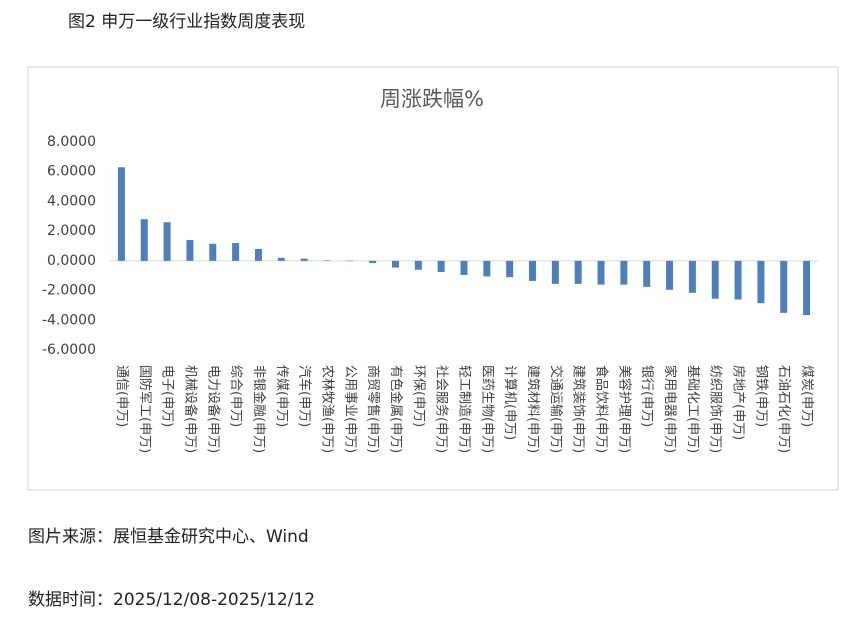 This screenshot has width=859, height=625. What do you see at coordinates (71, 261) in the screenshot?
I see `y-tick-label: 0.0000` at bounding box center [71, 261].